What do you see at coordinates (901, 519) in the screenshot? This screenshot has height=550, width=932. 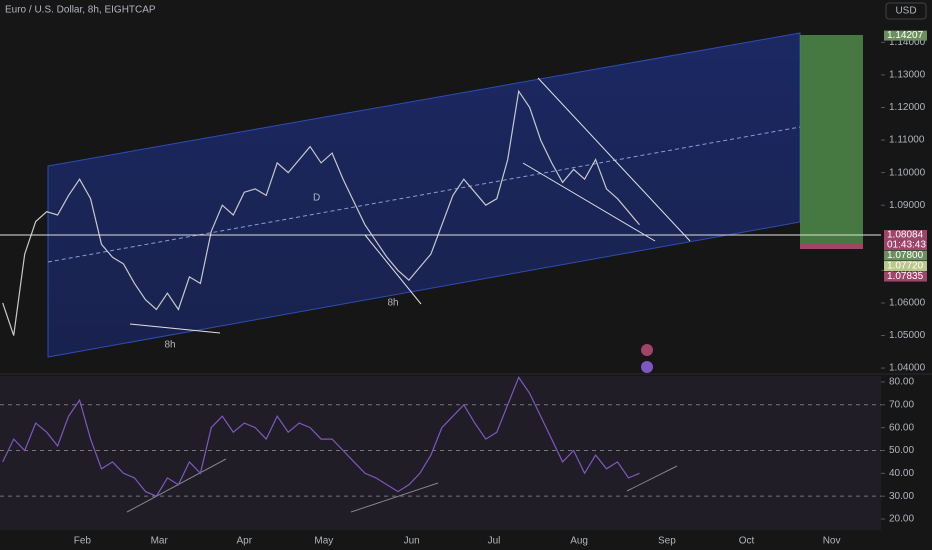 I see `y-tick-label: 20.00` at bounding box center [901, 519].